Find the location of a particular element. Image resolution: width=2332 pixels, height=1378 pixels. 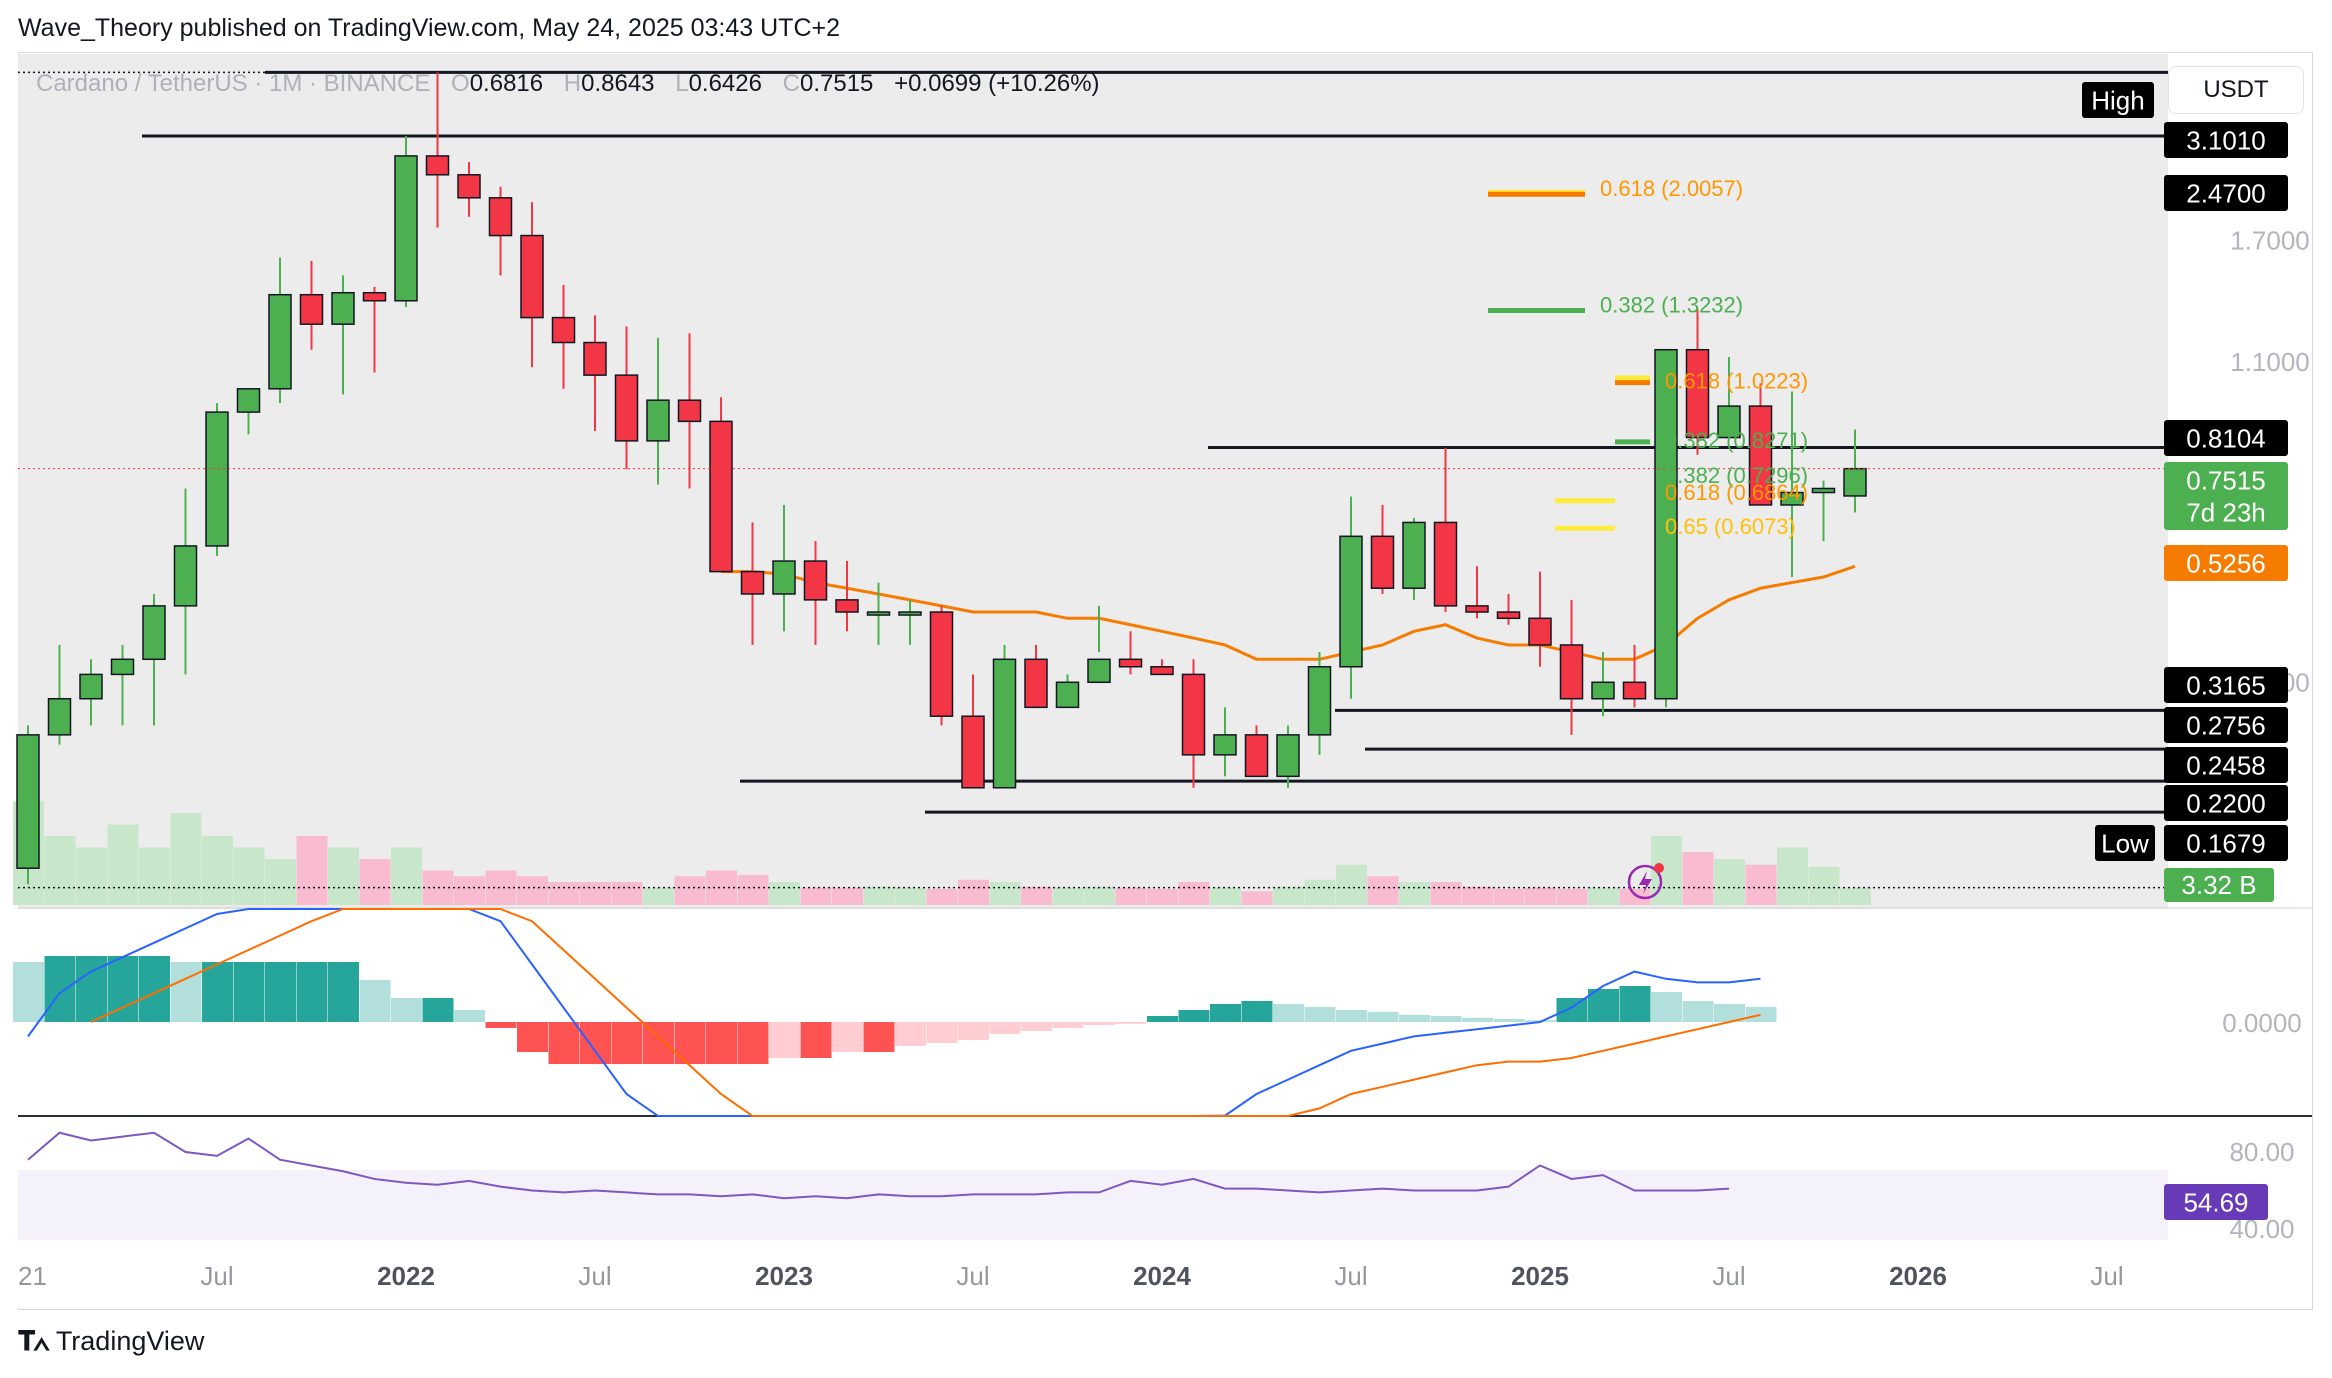

time-axis-label: 21 is located at coordinates (32, 1276).